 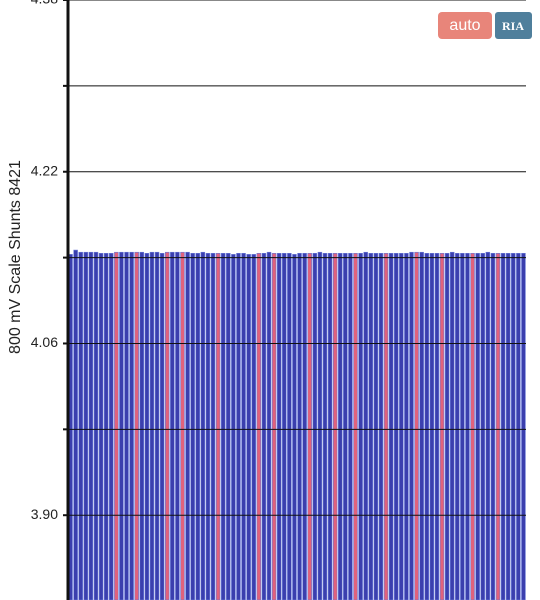 What do you see at coordinates (15, 257) in the screenshot?
I see `y-axis-label: 800 mV Scale Shunts 8421` at bounding box center [15, 257].